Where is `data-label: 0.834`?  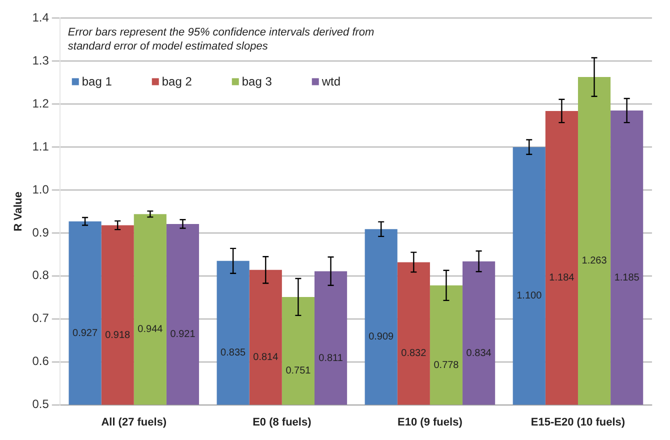
data-label: 0.834 is located at coordinates (479, 353).